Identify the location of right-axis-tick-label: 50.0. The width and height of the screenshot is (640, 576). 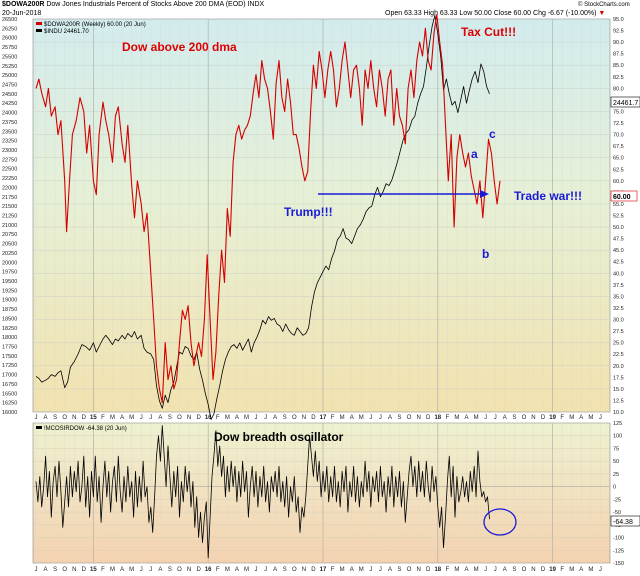
(618, 228).